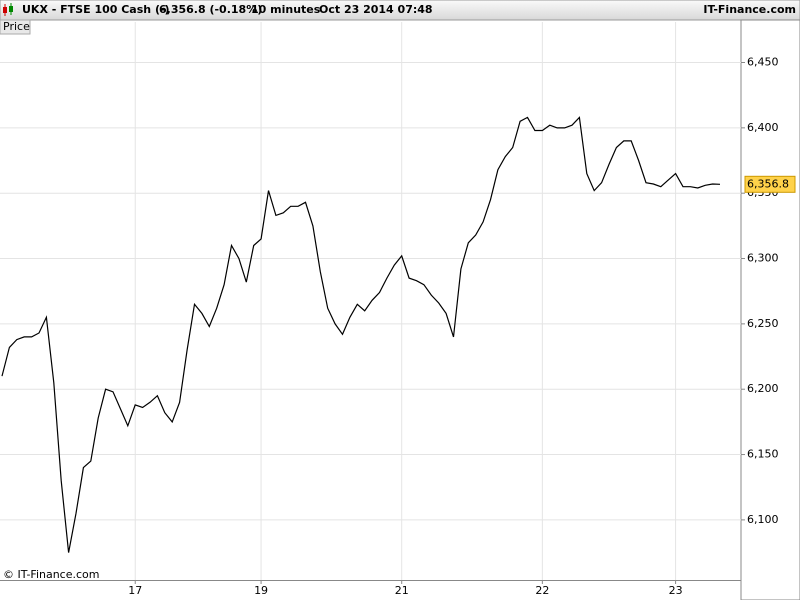 This screenshot has width=800, height=600. I want to click on x-tick-label: 22, so click(542, 590).